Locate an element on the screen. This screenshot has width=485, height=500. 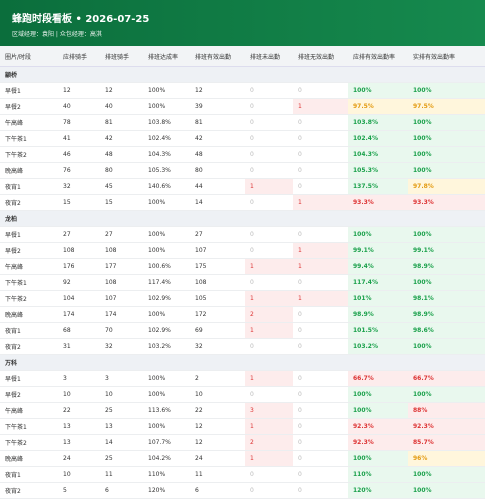
data-row: 晚高峰 24 25 104.2% 24 1 0 100% 96% is located at coordinates (242, 458).